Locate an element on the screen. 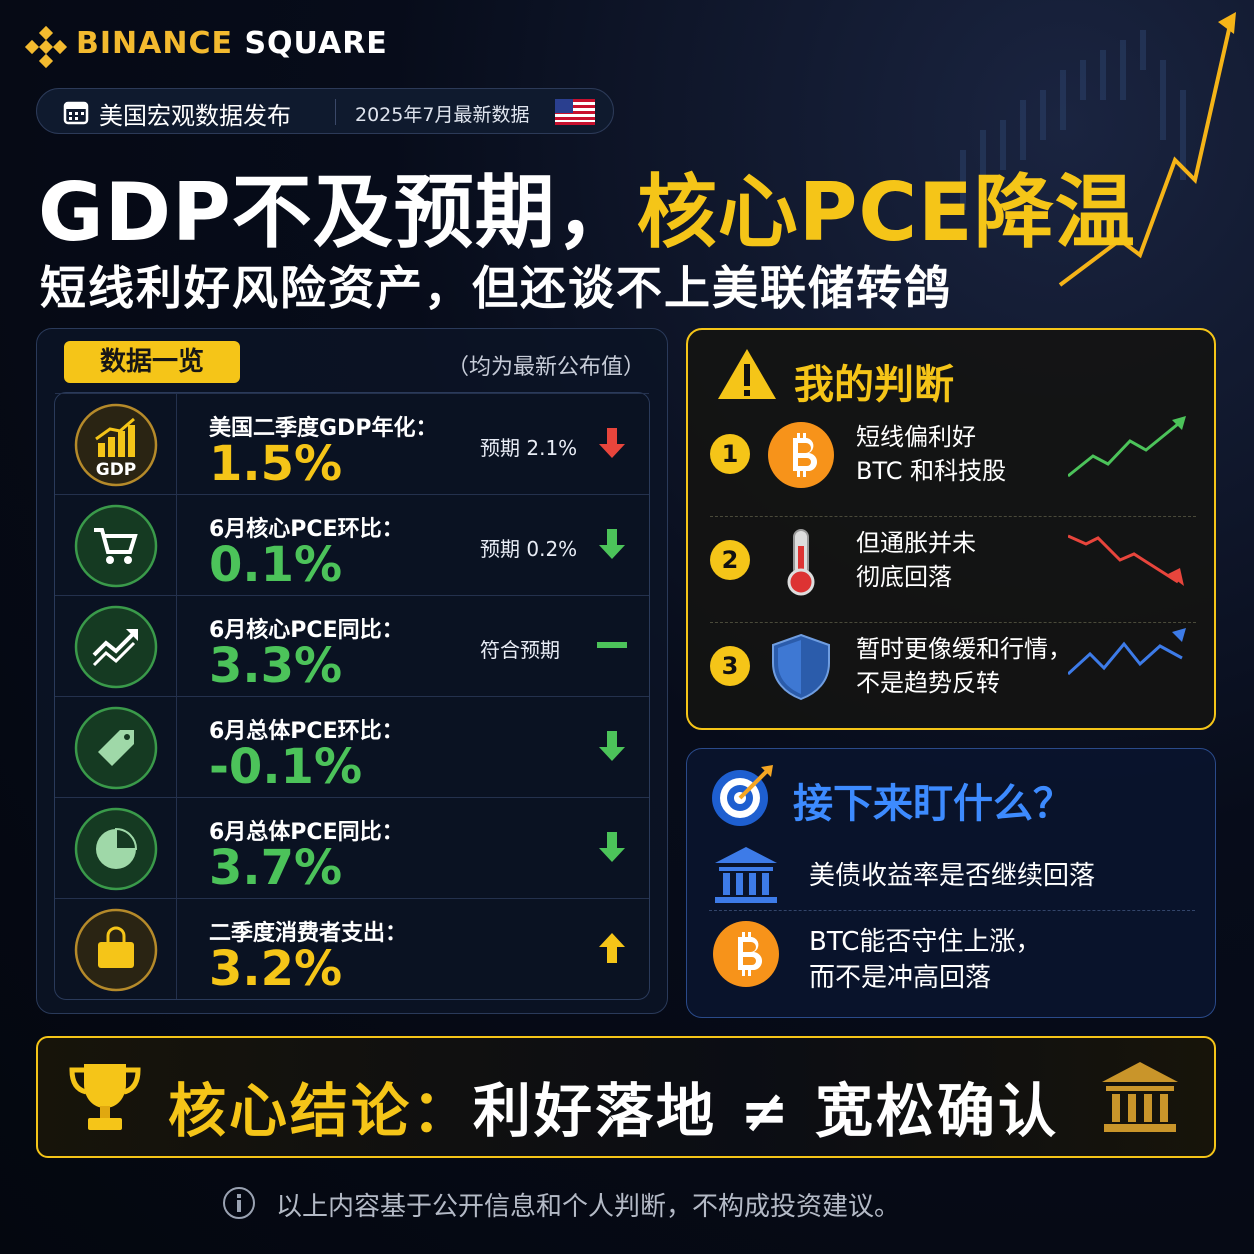 This screenshot has width=1254, height=1254. row-label: 二季度消费者支出： is located at coordinates (308, 933).